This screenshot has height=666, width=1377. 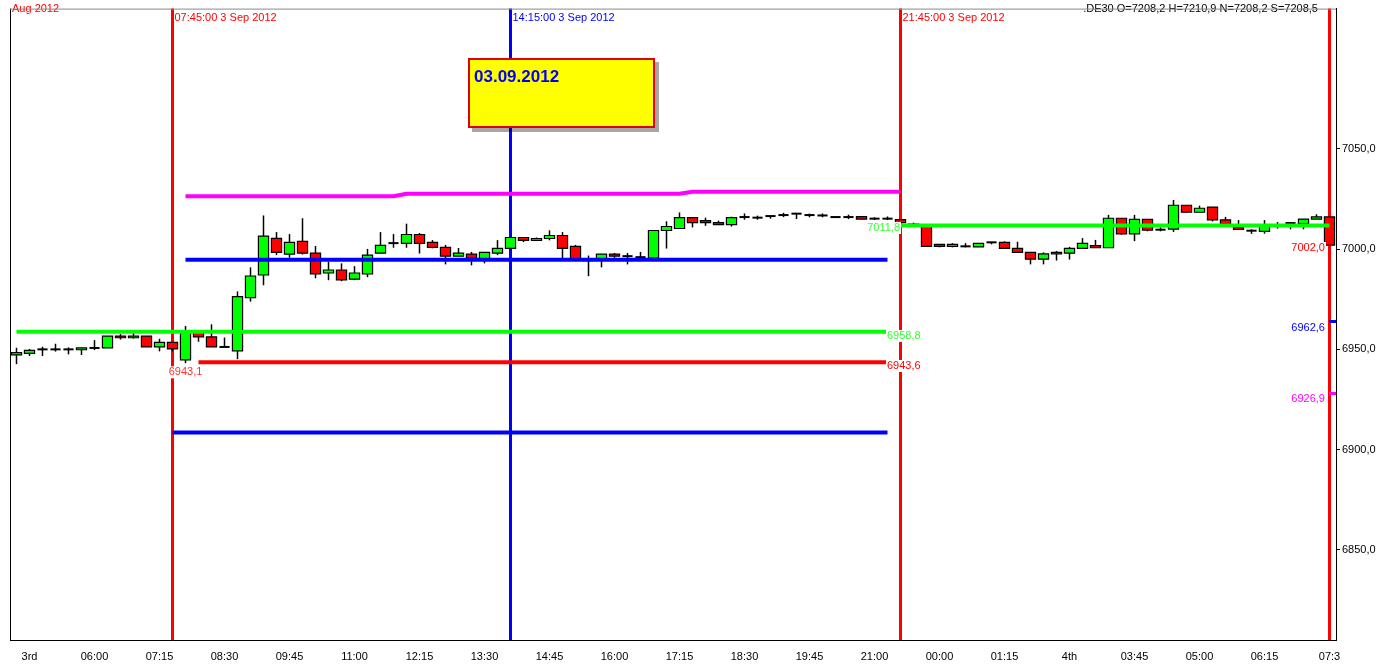 What do you see at coordinates (883, 227) in the screenshot?
I see `annotation: 7011,8` at bounding box center [883, 227].